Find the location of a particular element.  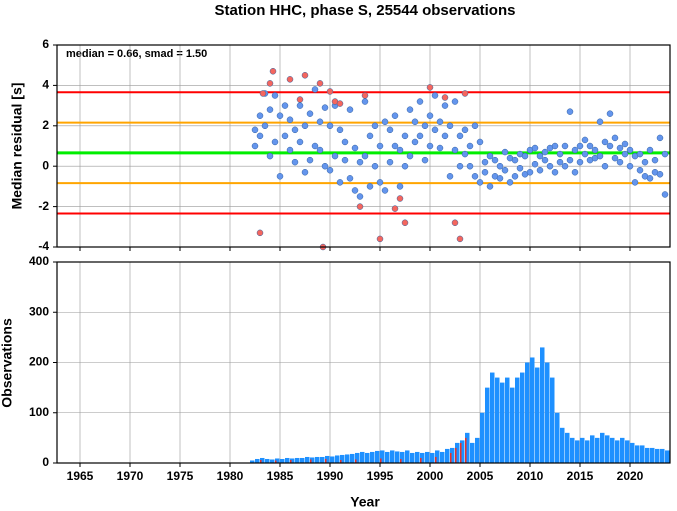

x-tick-label: 2000 is located at coordinates (430, 476).